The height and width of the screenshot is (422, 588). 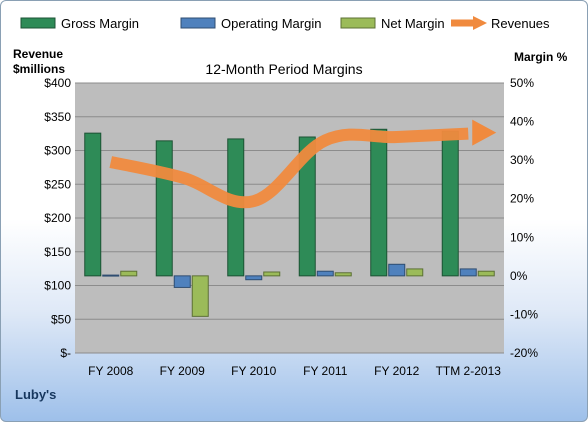 I want to click on right-tick-label: -10%, so click(x=524, y=314).